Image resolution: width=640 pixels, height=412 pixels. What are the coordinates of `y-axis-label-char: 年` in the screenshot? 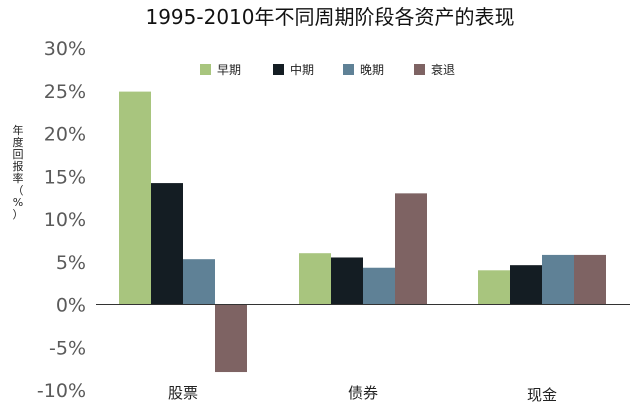 It's located at (18, 130).